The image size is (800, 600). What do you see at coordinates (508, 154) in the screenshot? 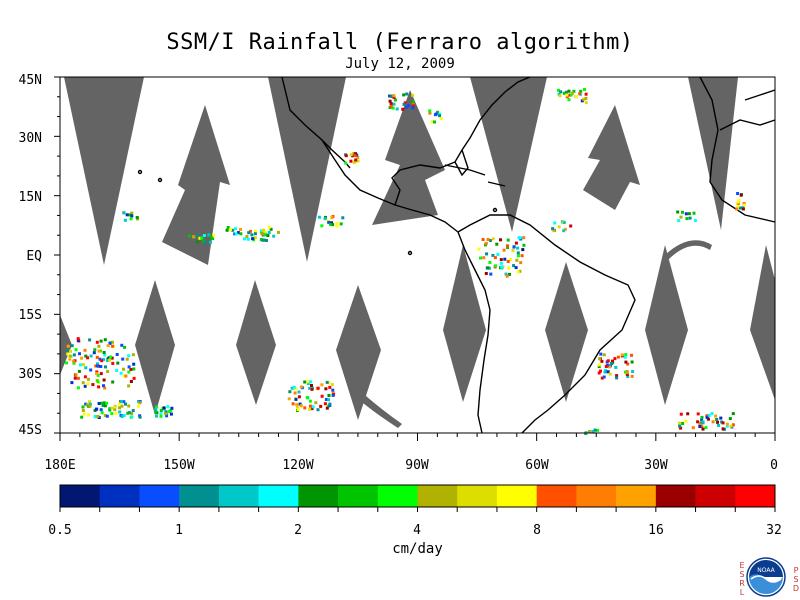
I see `swath-descending` at bounding box center [508, 154].